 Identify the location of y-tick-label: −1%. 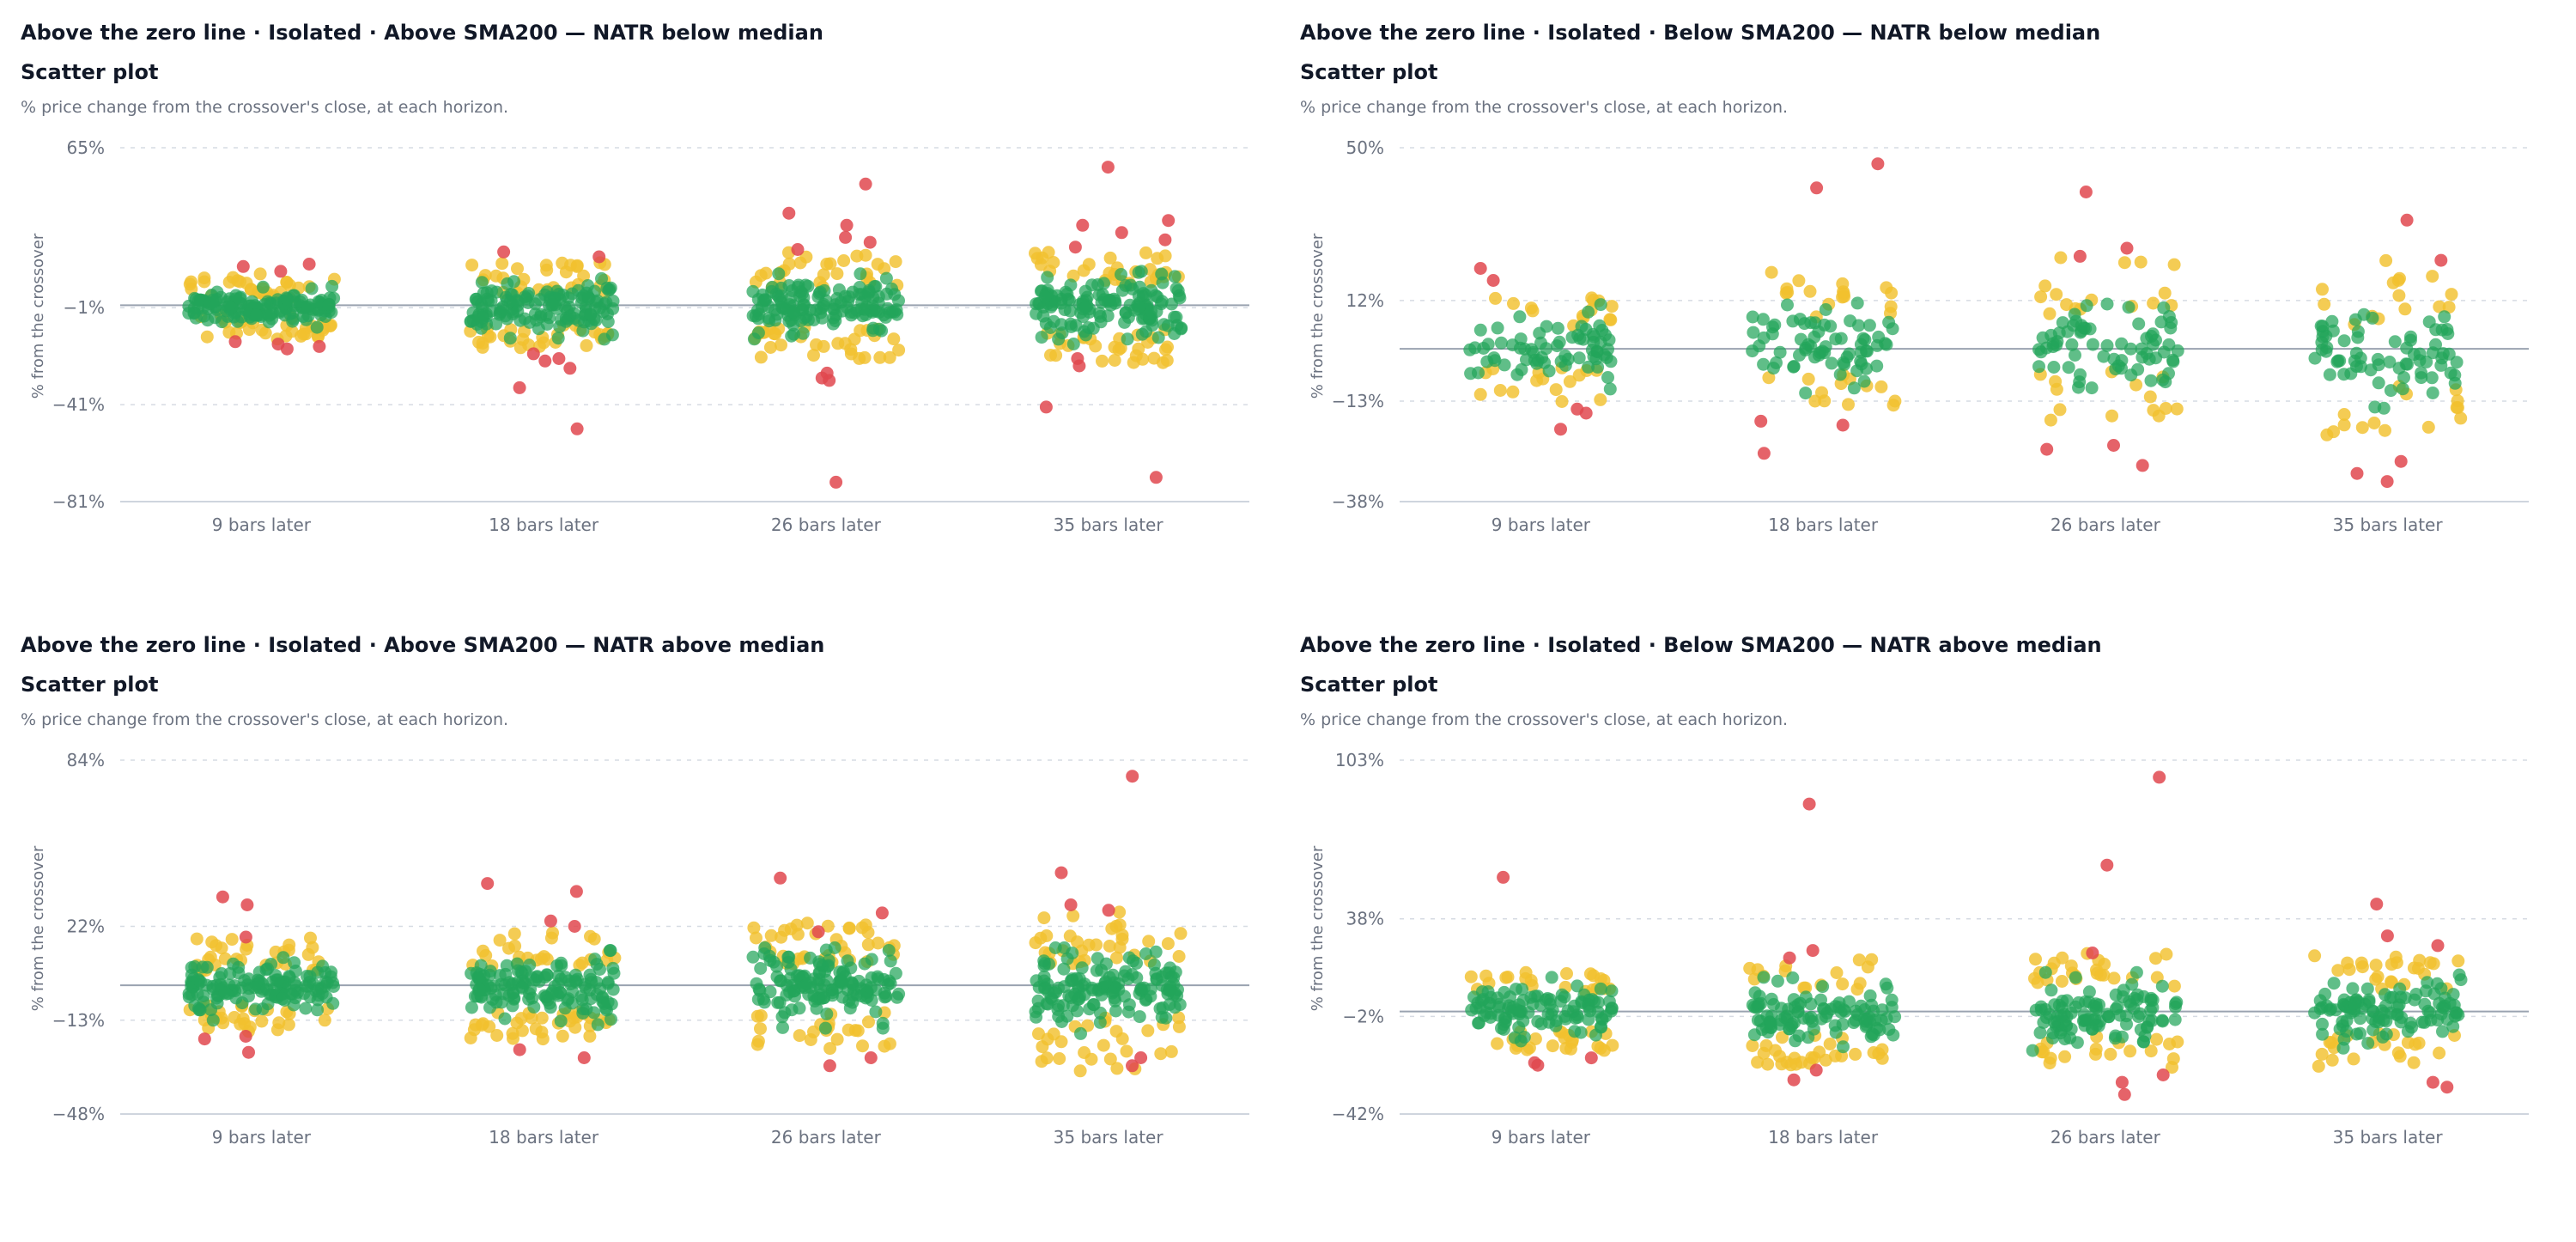
(85, 307).